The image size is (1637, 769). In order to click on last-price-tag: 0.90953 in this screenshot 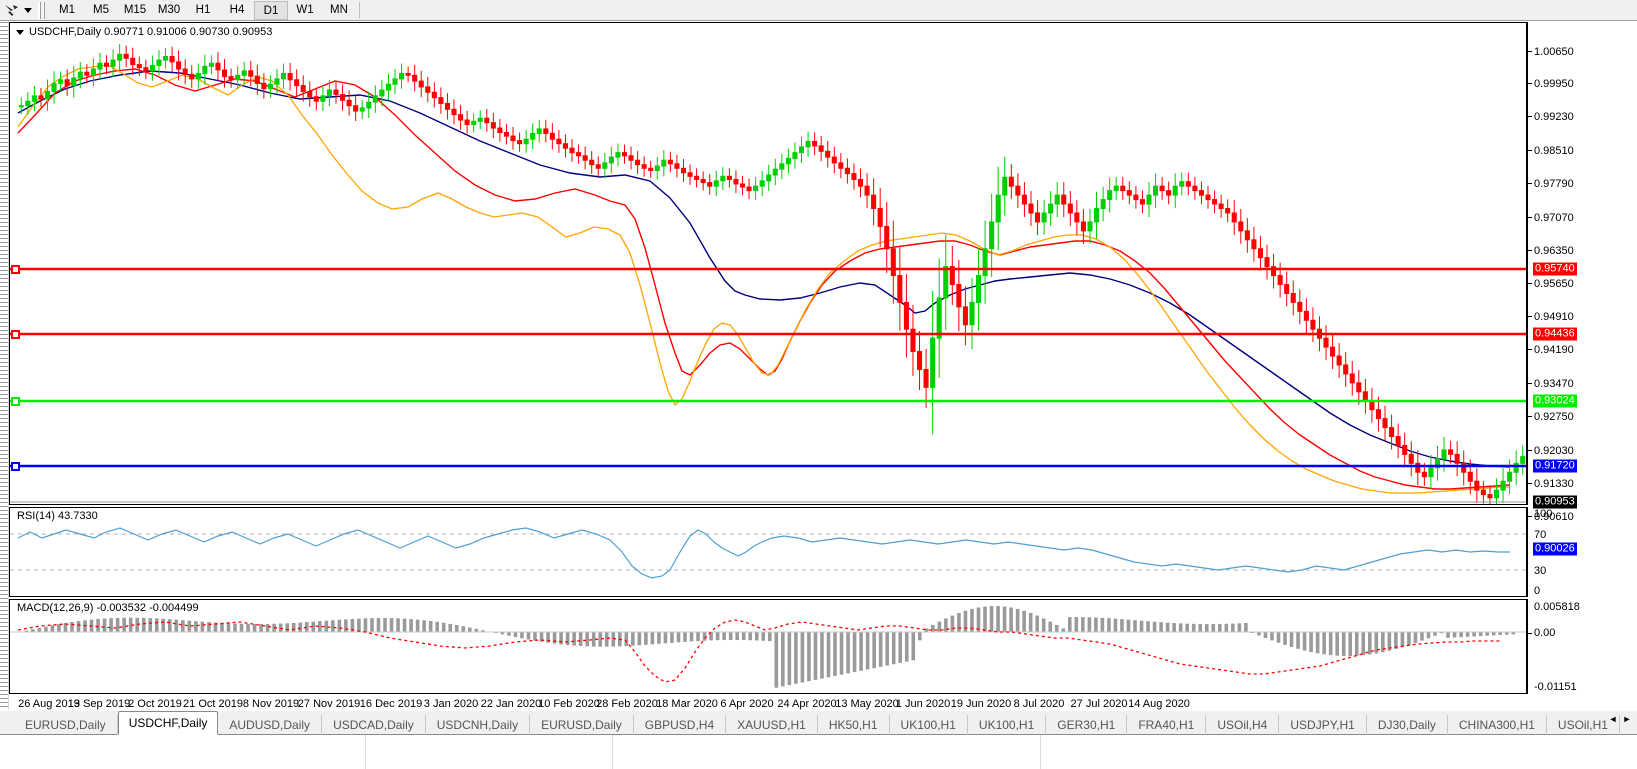, I will do `click(1555, 502)`.